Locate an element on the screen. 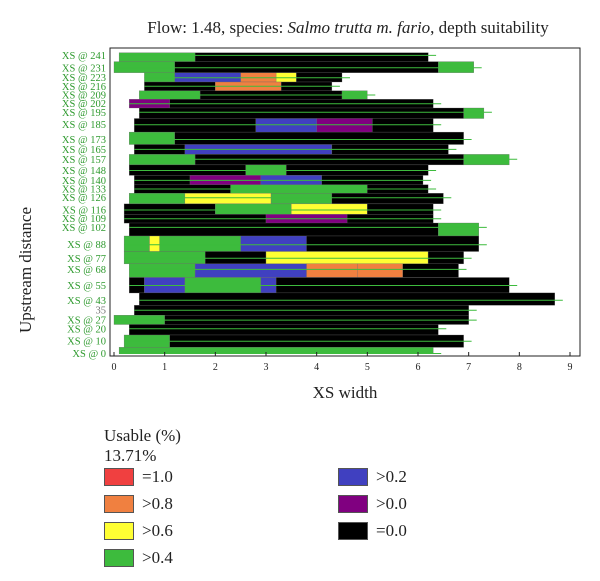 The image size is (600, 581). legend-item: >0.4 is located at coordinates (138, 558).